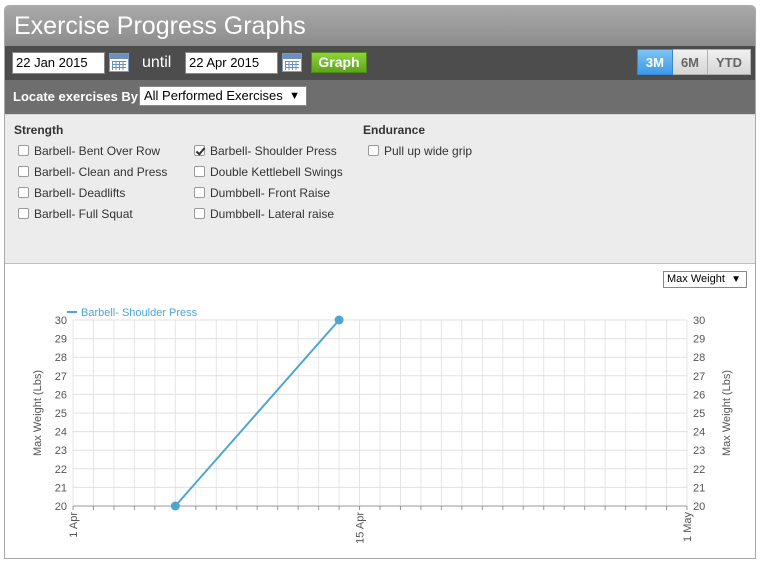 This screenshot has width=761, height=563. I want to click on y-tick-label-left: 20, so click(61, 507).